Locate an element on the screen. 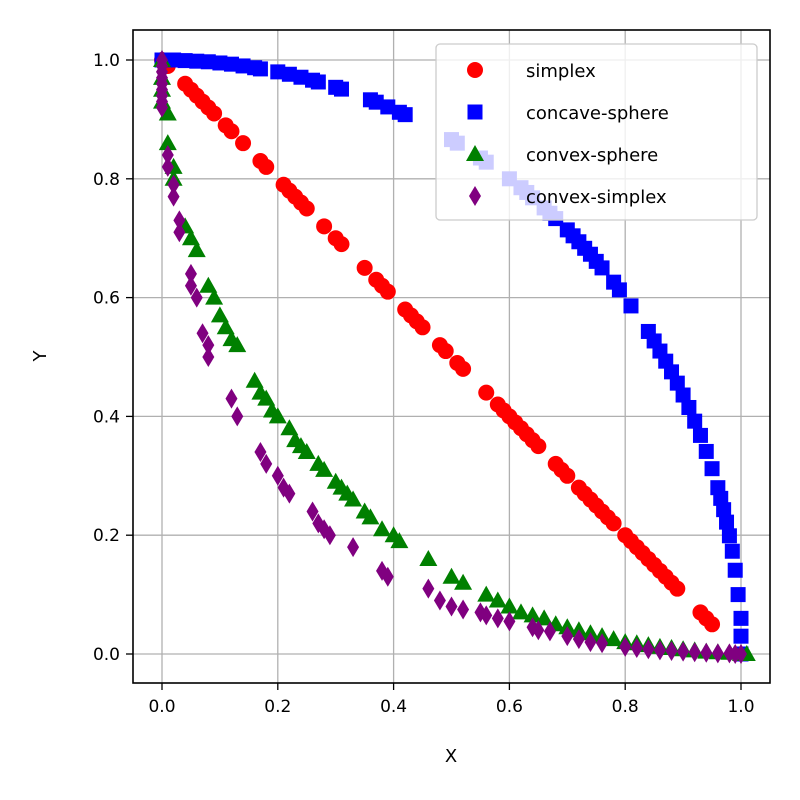  y-tick-label: 0.0 is located at coordinates (106, 655).